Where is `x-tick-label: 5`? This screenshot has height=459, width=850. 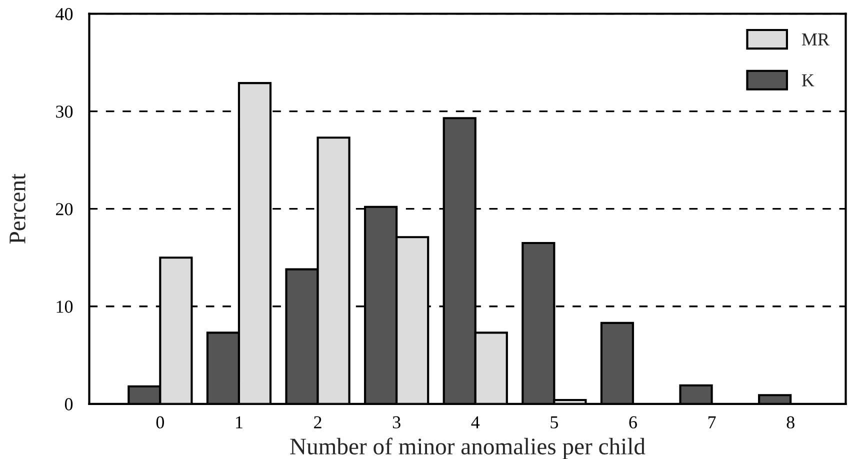 x-tick-label: 5 is located at coordinates (554, 422).